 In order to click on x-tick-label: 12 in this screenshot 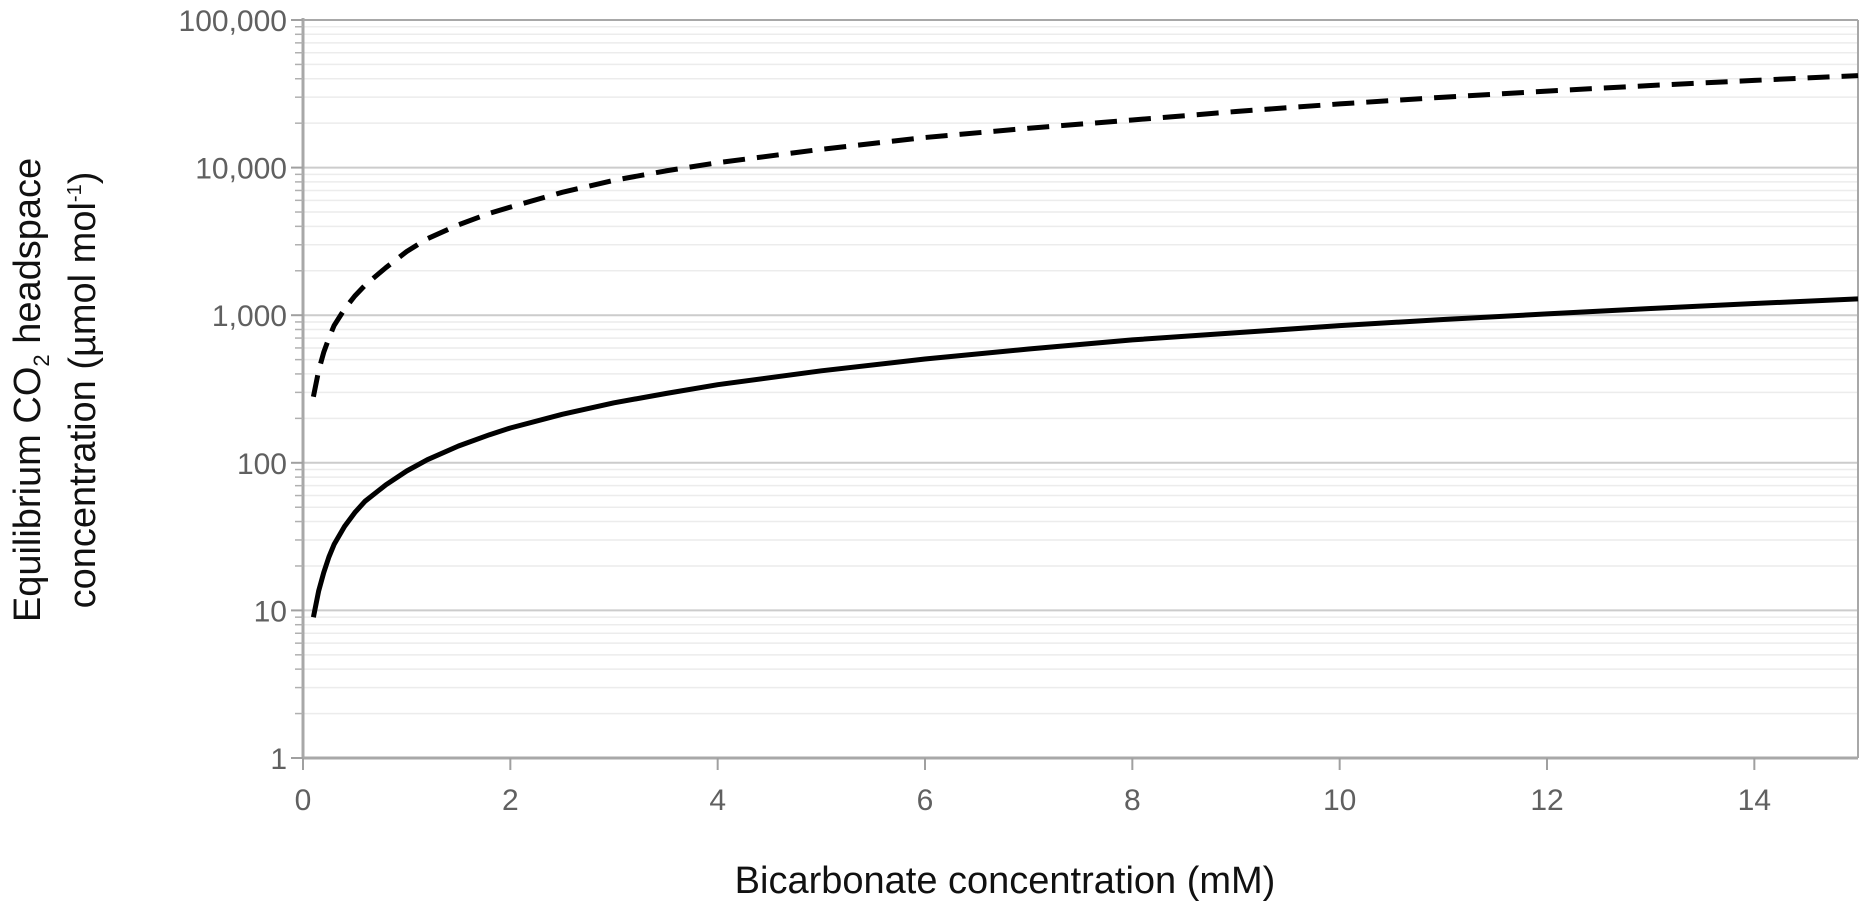, I will do `click(1546, 800)`.